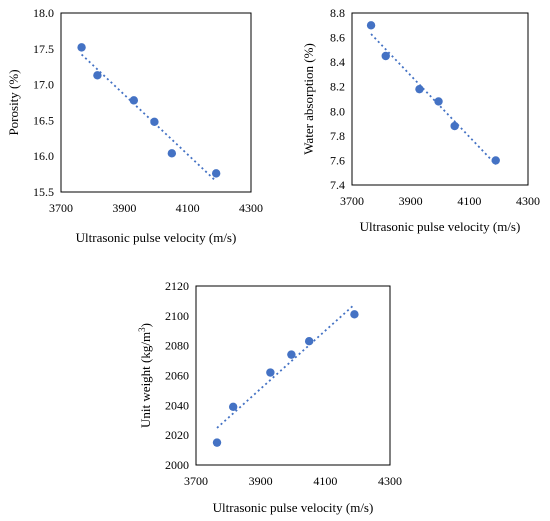 This screenshot has width=550, height=521. I want to click on y-tick-label: 2040, so click(177, 405).